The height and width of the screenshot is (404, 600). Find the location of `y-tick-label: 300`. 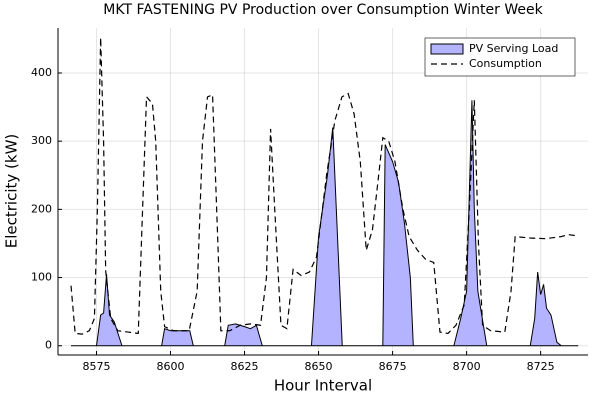

y-tick-label: 300 is located at coordinates (41, 140).